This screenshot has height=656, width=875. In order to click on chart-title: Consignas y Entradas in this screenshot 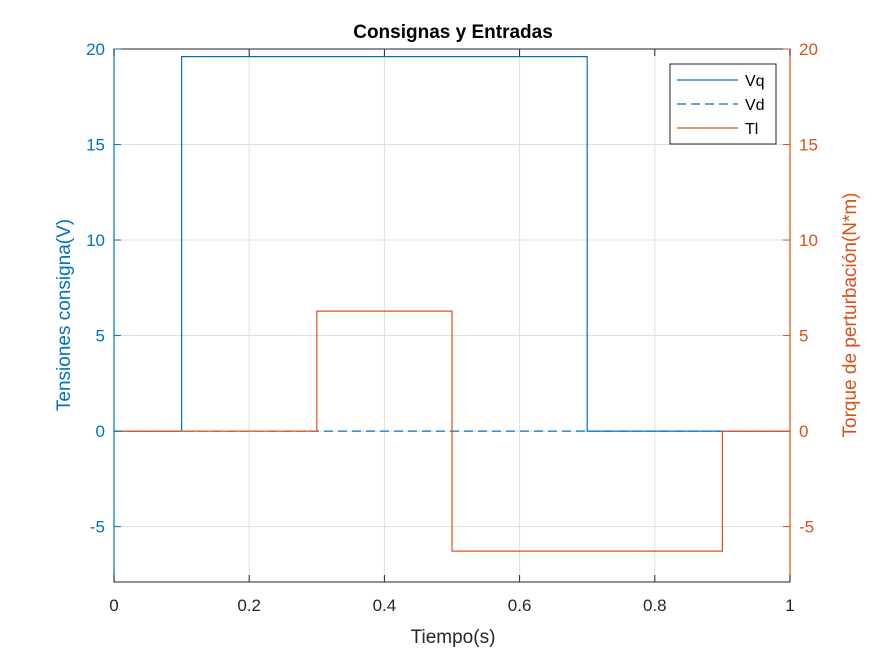, I will do `click(453, 32)`.